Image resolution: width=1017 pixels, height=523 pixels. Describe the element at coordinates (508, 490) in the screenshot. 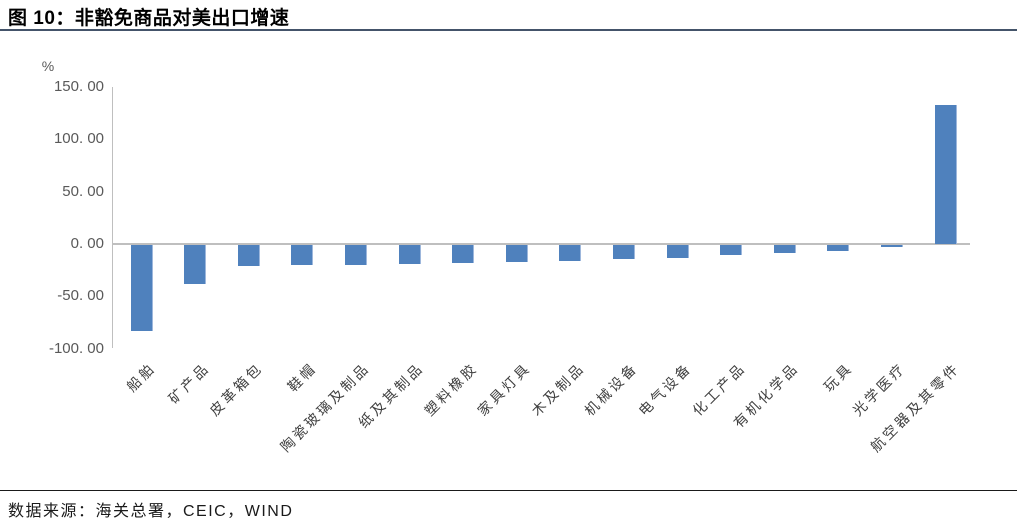

I see `source-rule` at that location.